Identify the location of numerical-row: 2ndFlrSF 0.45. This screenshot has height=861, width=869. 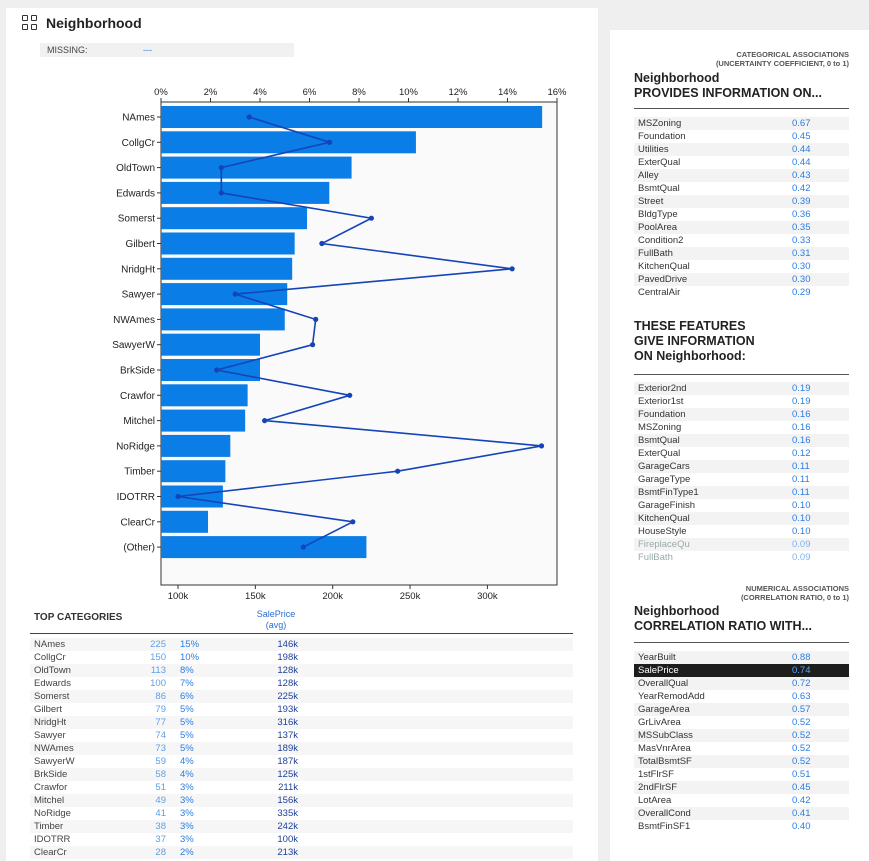
(741, 787).